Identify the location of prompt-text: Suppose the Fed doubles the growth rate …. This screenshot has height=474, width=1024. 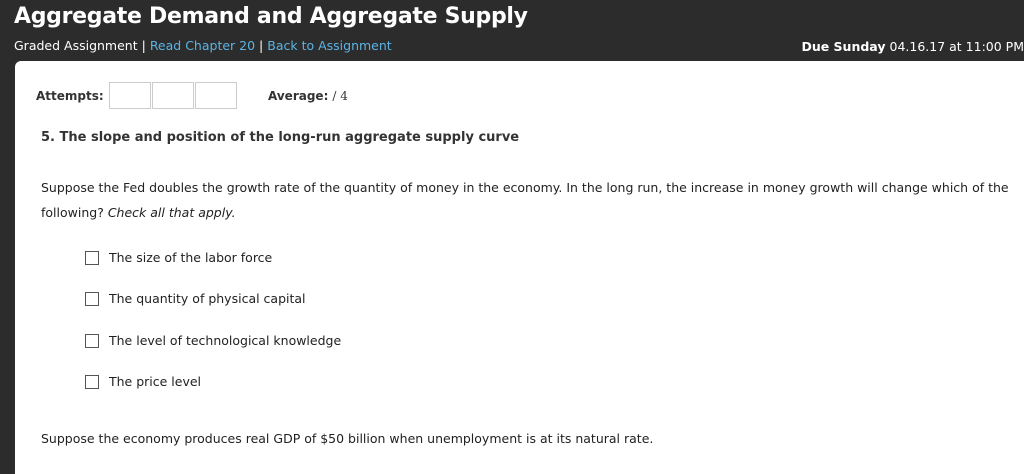
(525, 200).